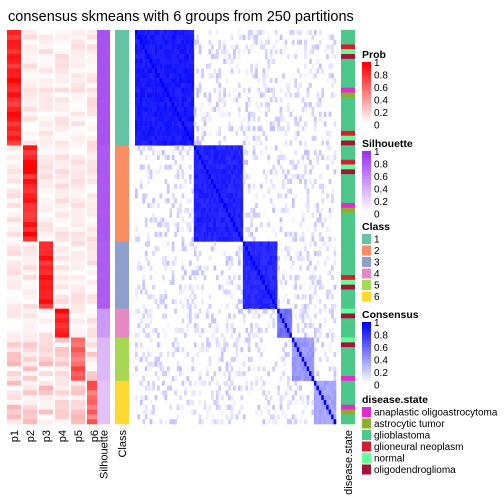 The width and height of the screenshot is (504, 504). What do you see at coordinates (103, 90) in the screenshot?
I see `silhouette-cell` at bounding box center [103, 90].